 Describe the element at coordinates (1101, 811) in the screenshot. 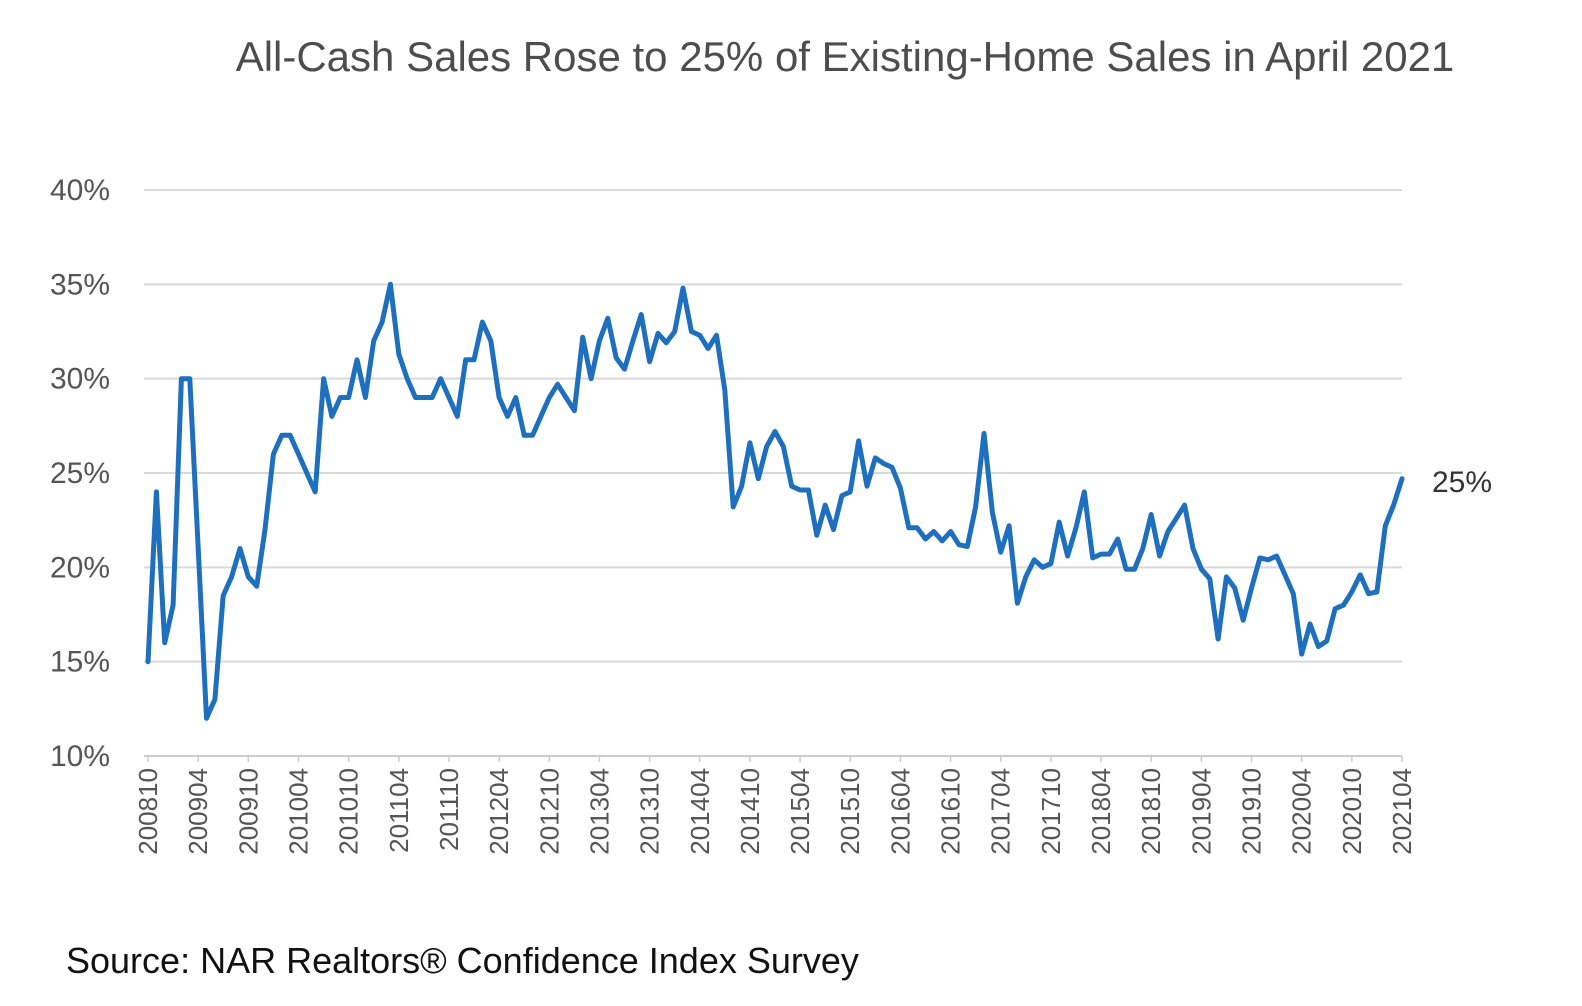

I see `x-tick-label: 201804` at that location.